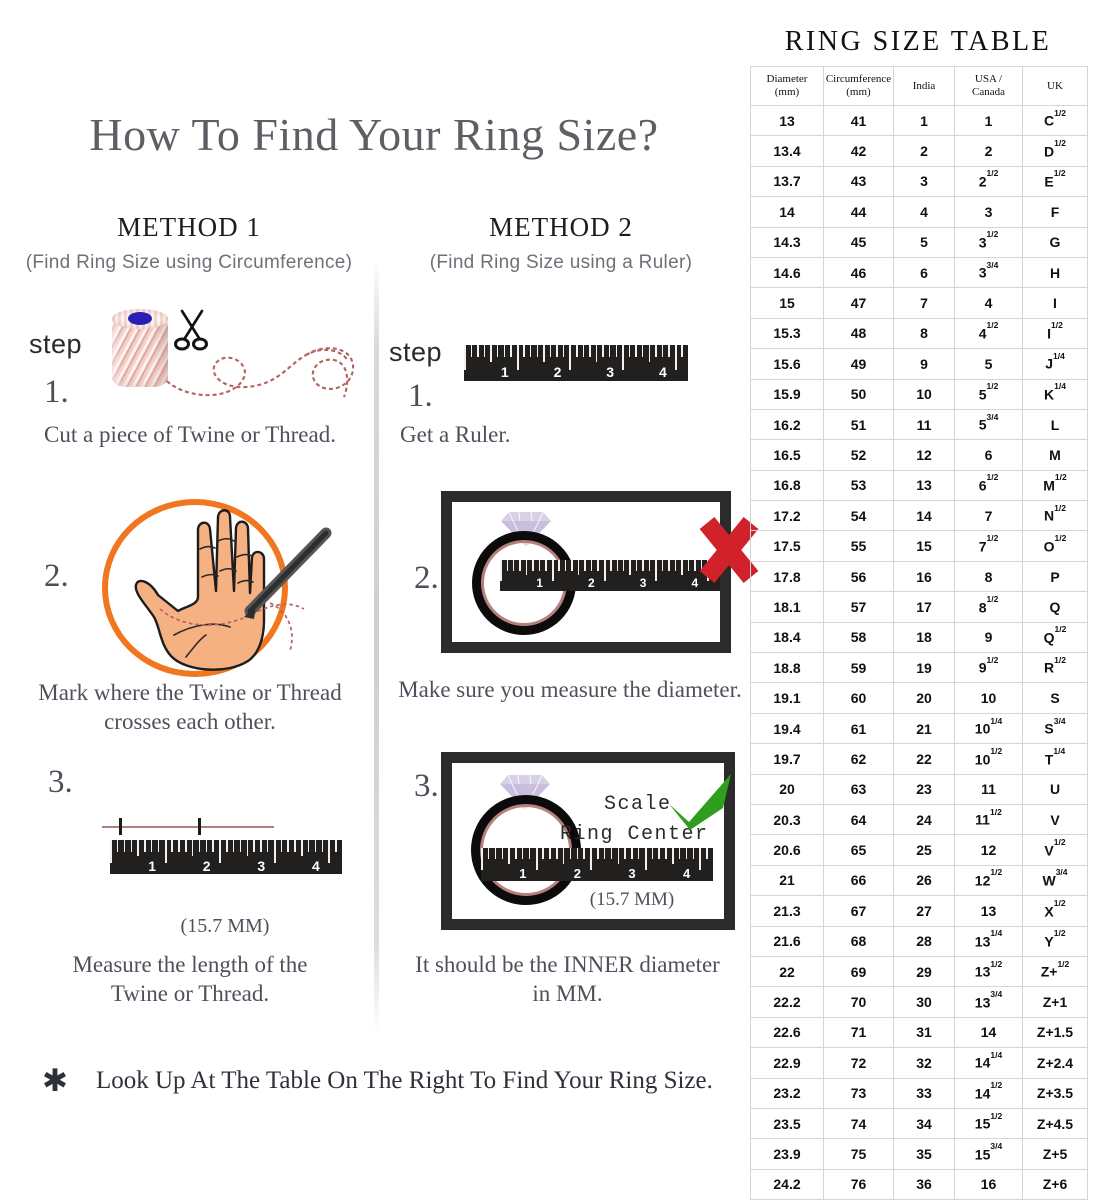  I want to click on table-cell-col-1: 17.5, so click(787, 546).